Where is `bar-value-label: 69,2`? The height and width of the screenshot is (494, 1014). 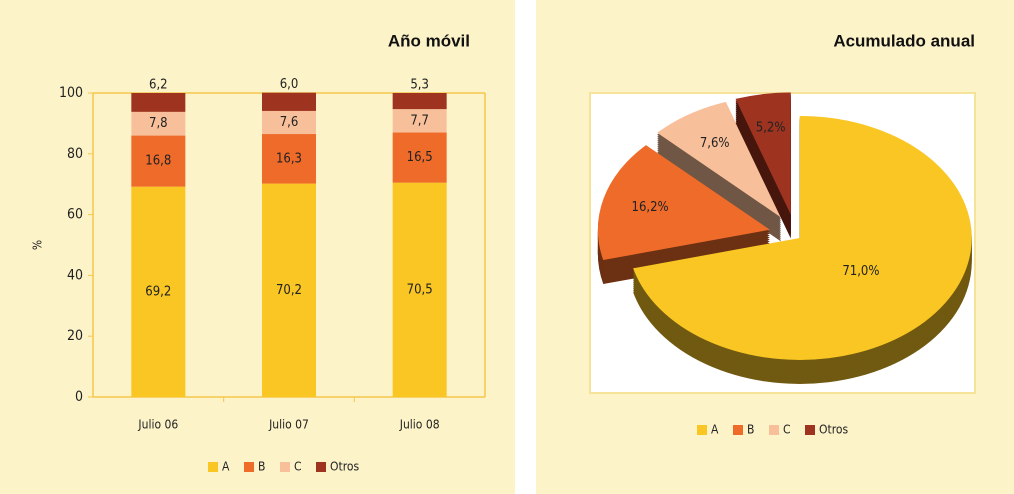
bar-value-label: 69,2 is located at coordinates (158, 291).